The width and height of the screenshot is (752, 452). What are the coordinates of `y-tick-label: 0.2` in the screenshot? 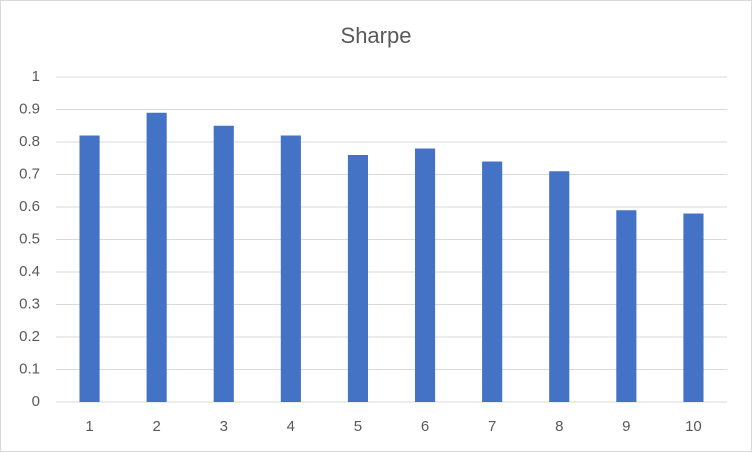 It's located at (29, 336).